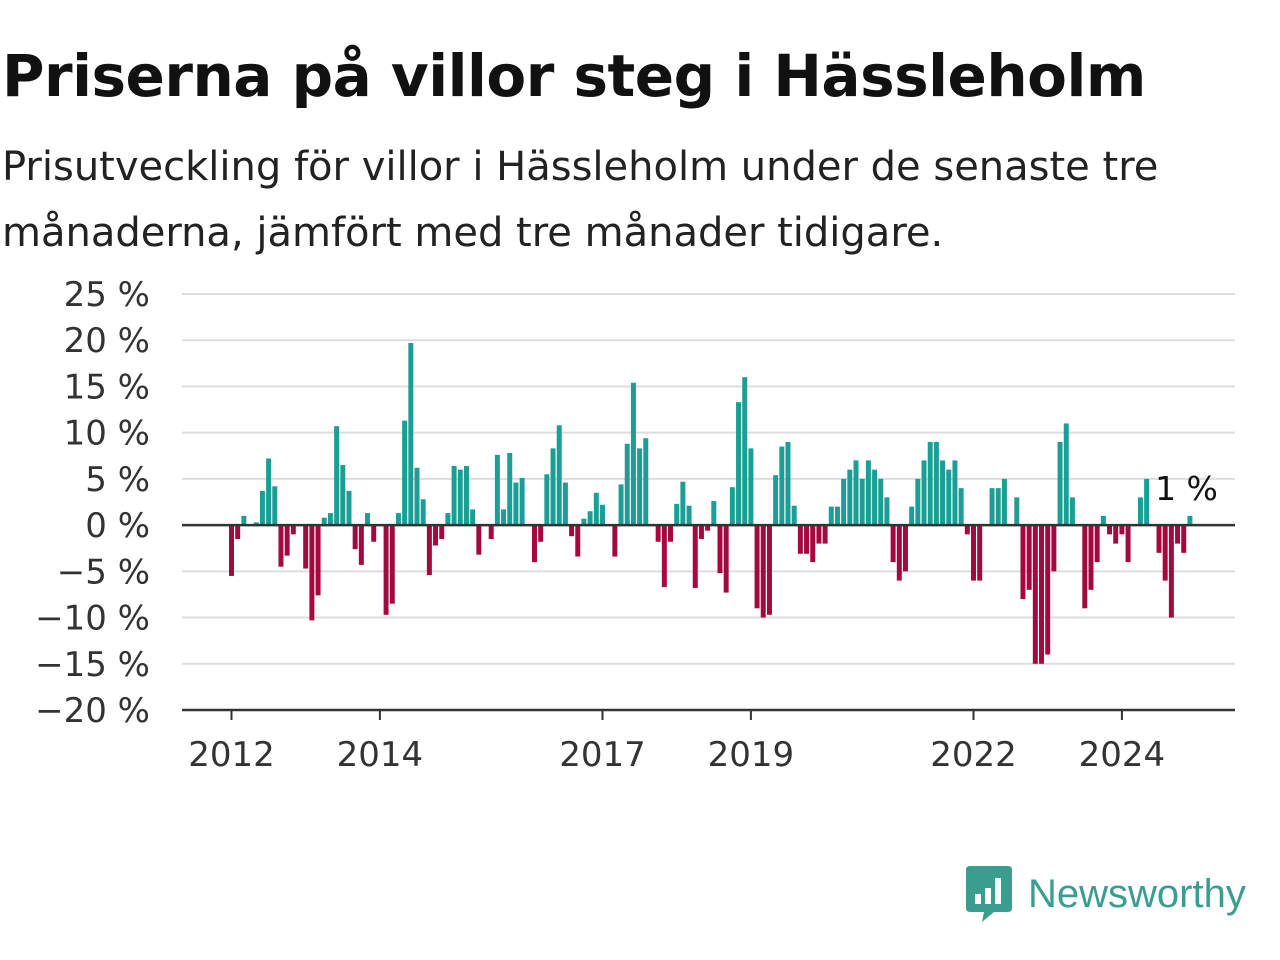 The height and width of the screenshot is (960, 1280). I want to click on brand-name: Newsworthy, so click(1137, 893).